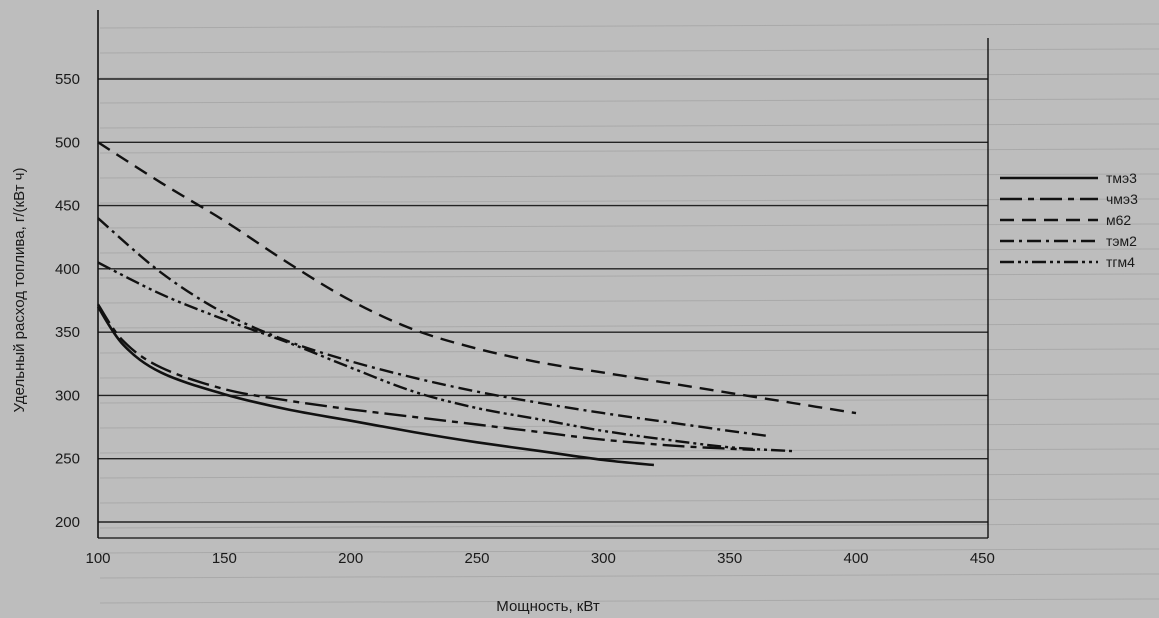 This screenshot has width=1159, height=618. Describe the element at coordinates (1120, 262) in the screenshot. I see `legend-label: тгм4` at that location.